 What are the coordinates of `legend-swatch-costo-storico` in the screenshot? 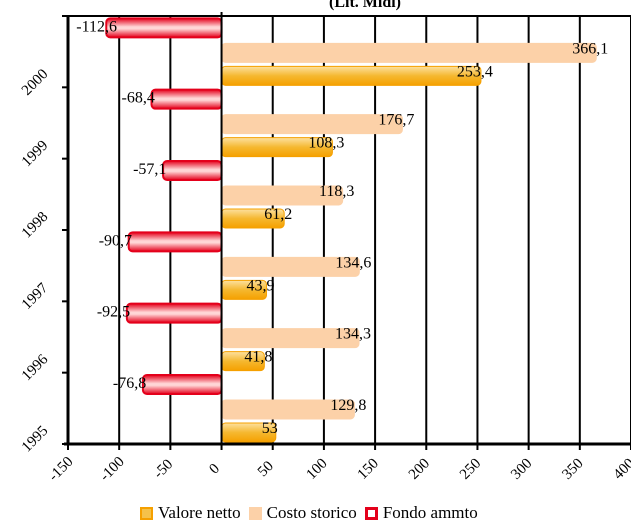 It's located at (255, 513).